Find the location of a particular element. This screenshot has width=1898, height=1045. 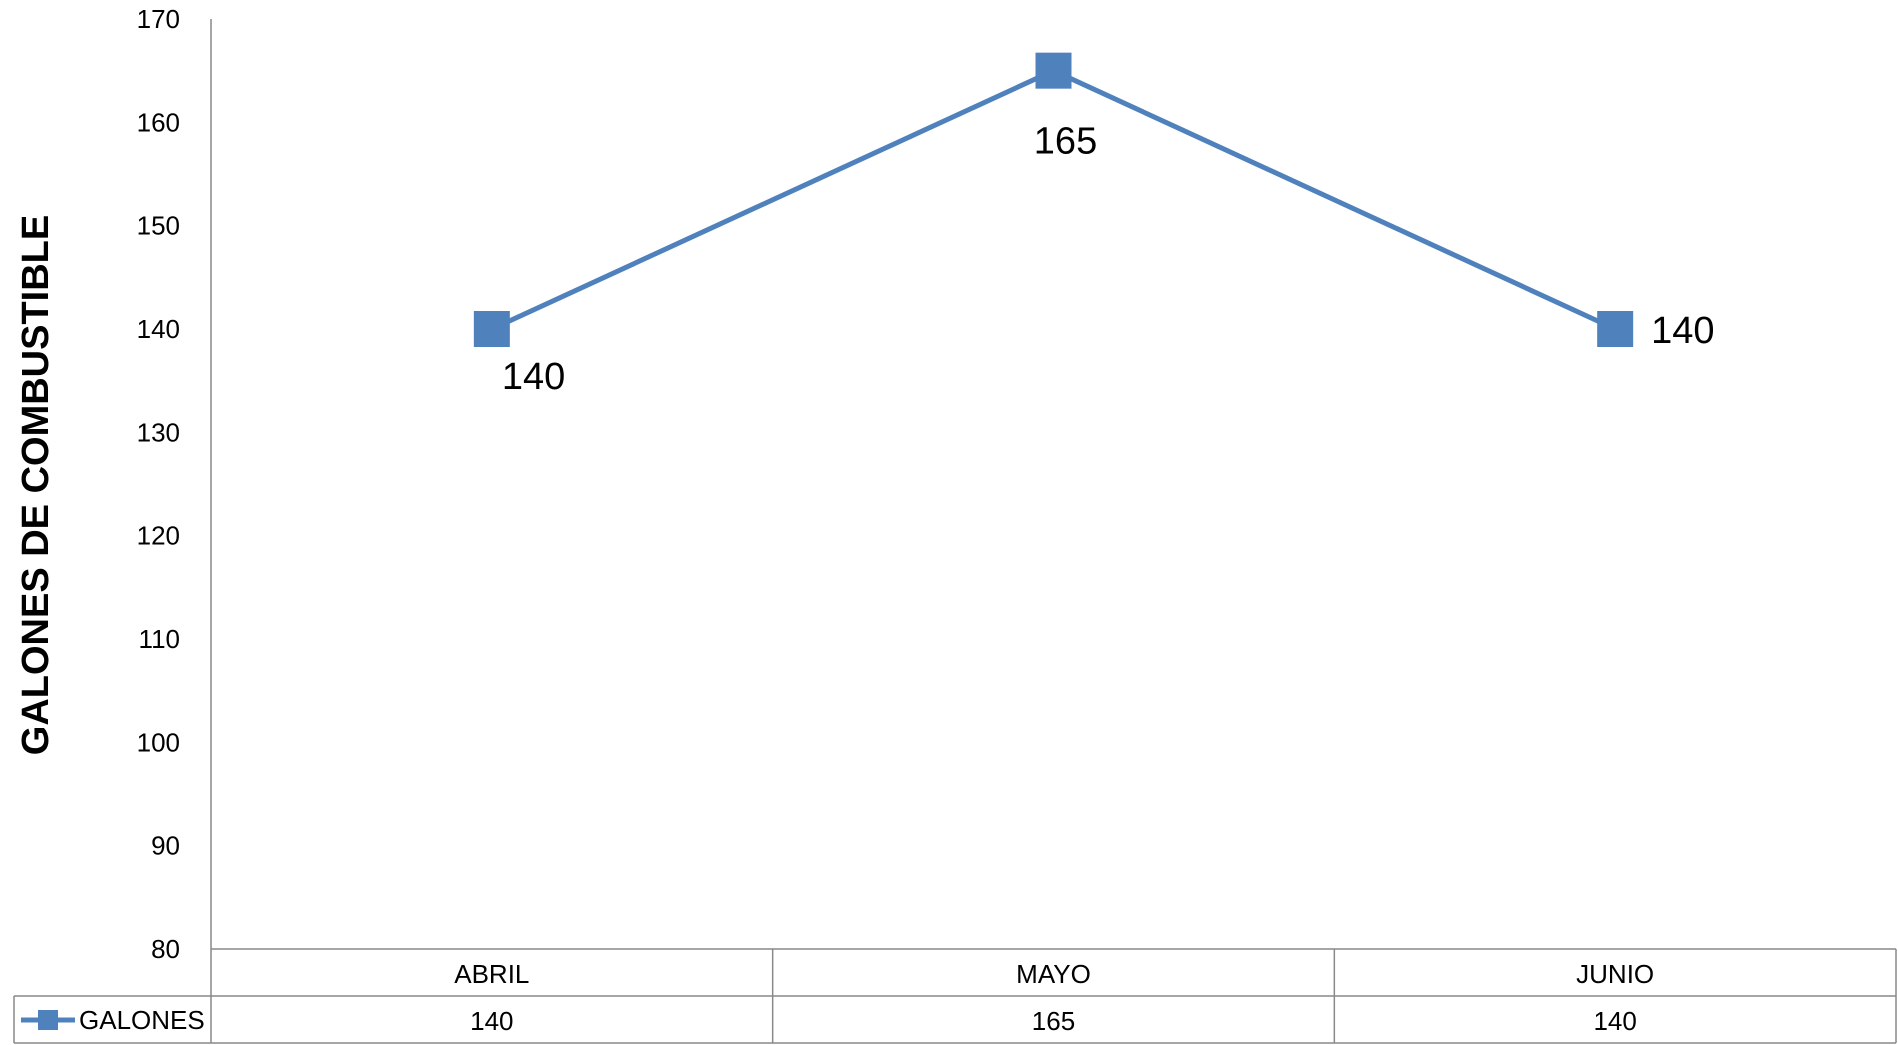

legend-marker is located at coordinates (48, 1020).